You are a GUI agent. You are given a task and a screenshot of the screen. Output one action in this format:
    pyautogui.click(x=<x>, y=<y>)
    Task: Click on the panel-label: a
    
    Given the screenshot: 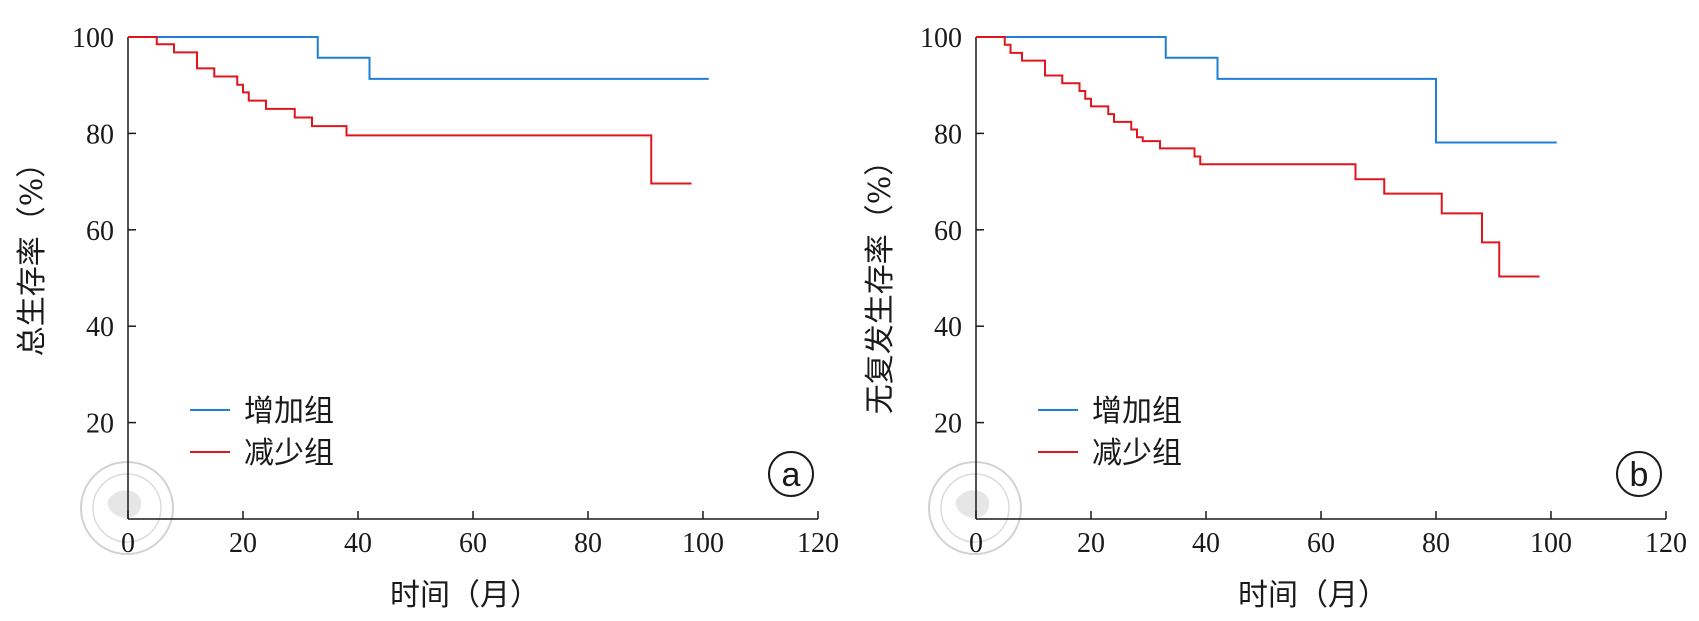 What is the action you would take?
    pyautogui.click(x=791, y=475)
    